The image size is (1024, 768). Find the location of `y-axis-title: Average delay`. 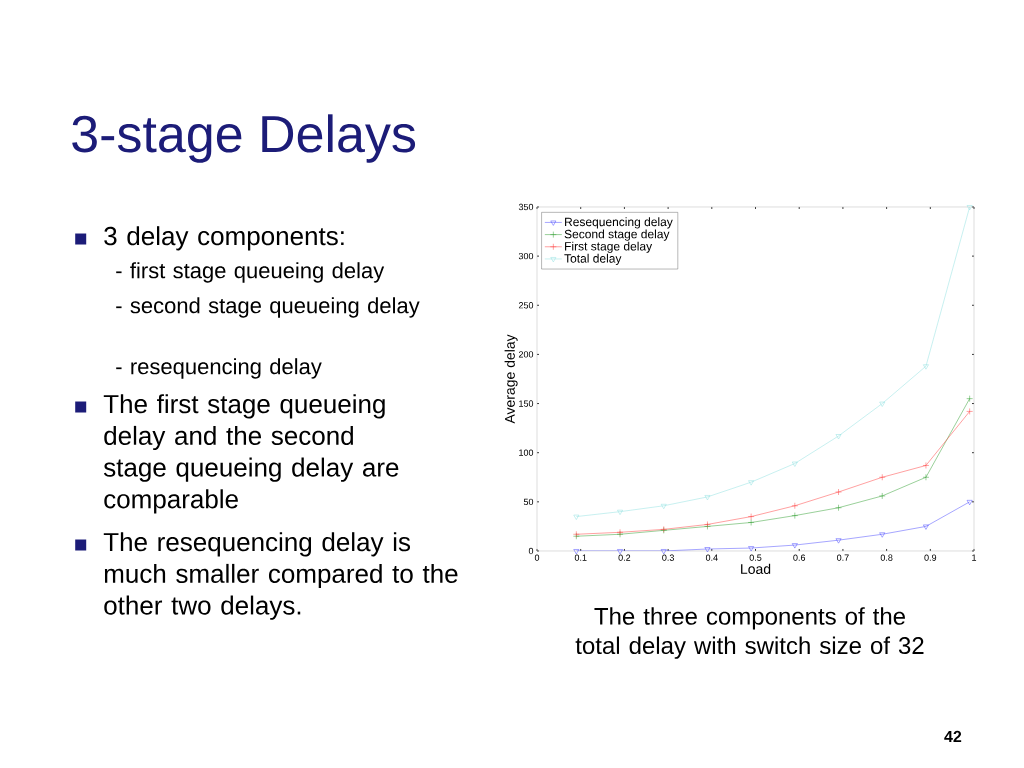

y-axis-title: Average delay is located at coordinates (511, 379).